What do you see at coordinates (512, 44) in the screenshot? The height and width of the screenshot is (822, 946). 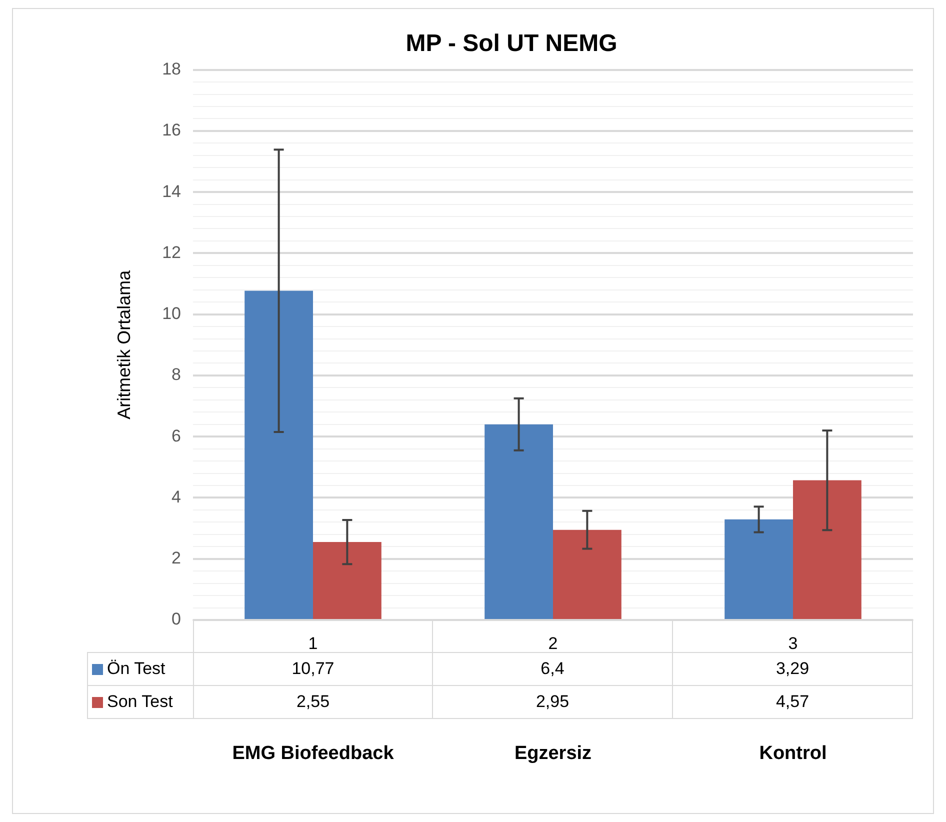 I see `chart-title: MP - Sol UT NEMG` at bounding box center [512, 44].